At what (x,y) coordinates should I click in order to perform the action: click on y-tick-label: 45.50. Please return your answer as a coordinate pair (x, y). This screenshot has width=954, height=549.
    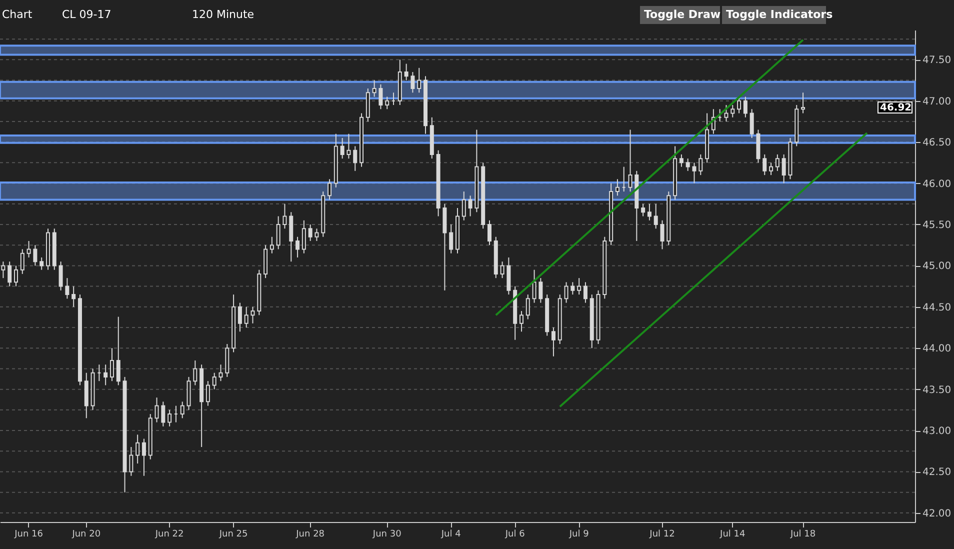
    Looking at the image, I should click on (937, 225).